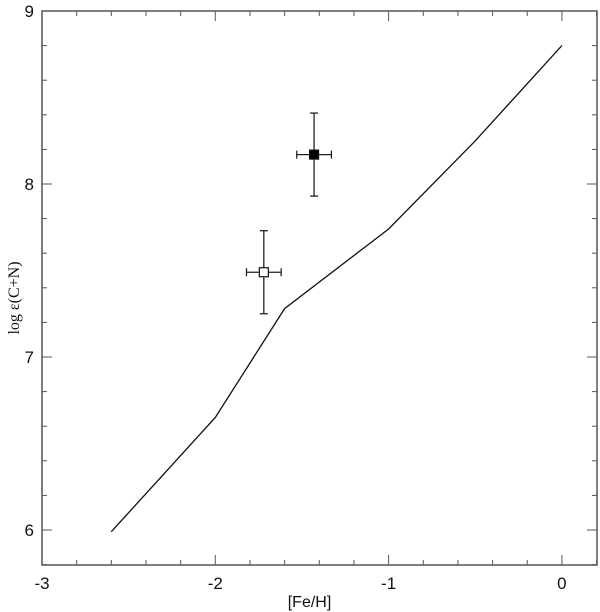 The width and height of the screenshot is (600, 612). I want to click on x-tick-label: 0, so click(561, 583).